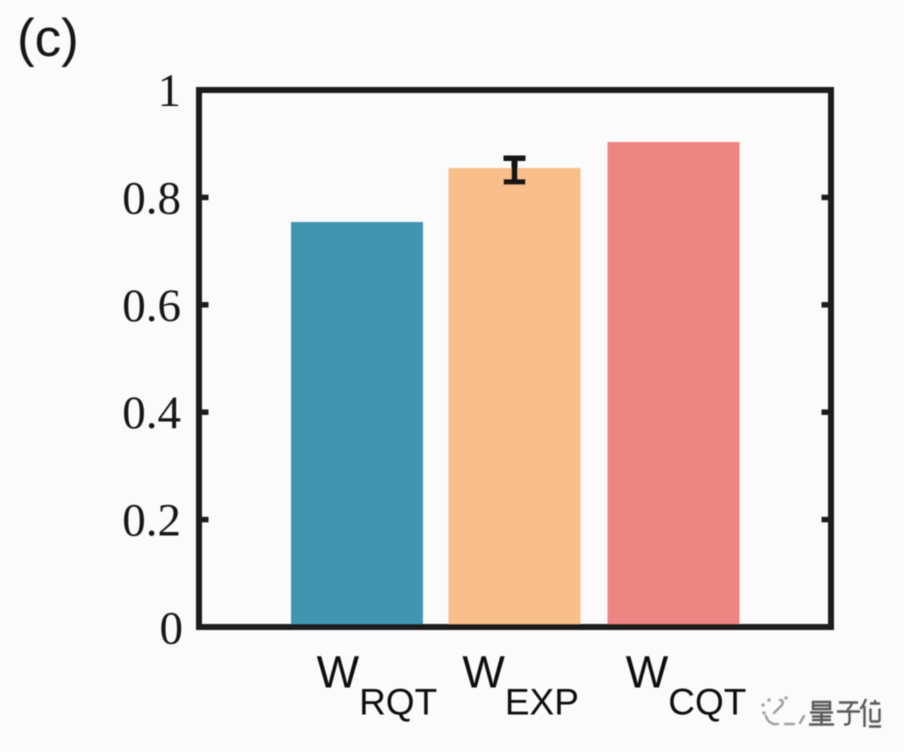  Describe the element at coordinates (170, 91) in the screenshot. I see `svg-text: 1` at that location.